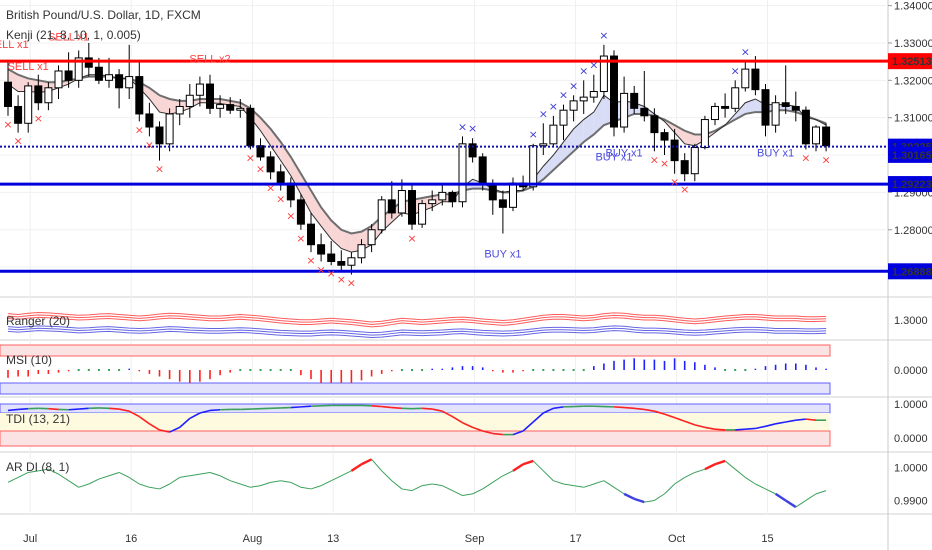 The image size is (932, 550). What do you see at coordinates (415, 425) in the screenshot?
I see `tdi-panel: TDI (13, 21)` at bounding box center [415, 425].